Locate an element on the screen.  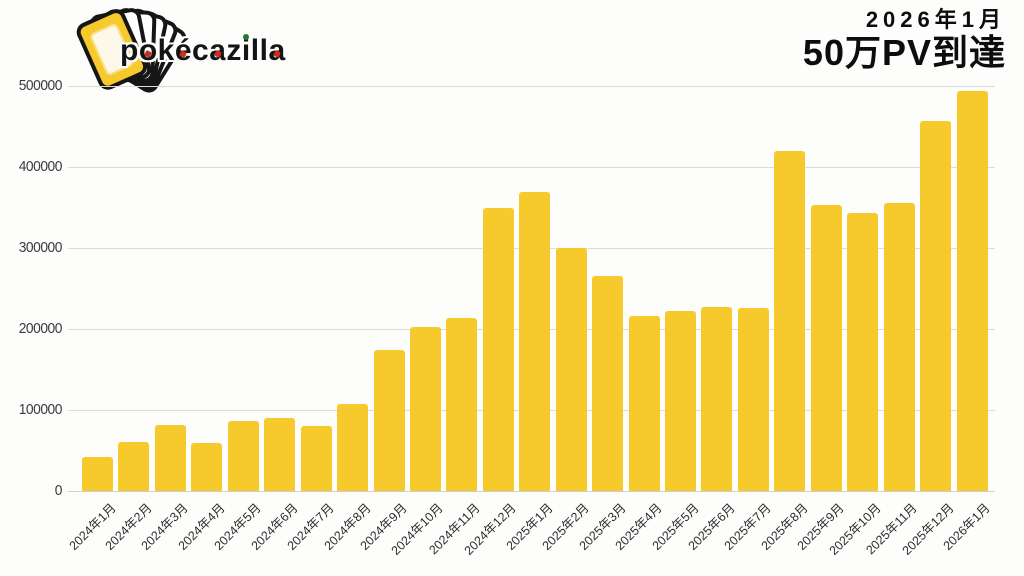
bar-2024年3月 is located at coordinates (170, 458).